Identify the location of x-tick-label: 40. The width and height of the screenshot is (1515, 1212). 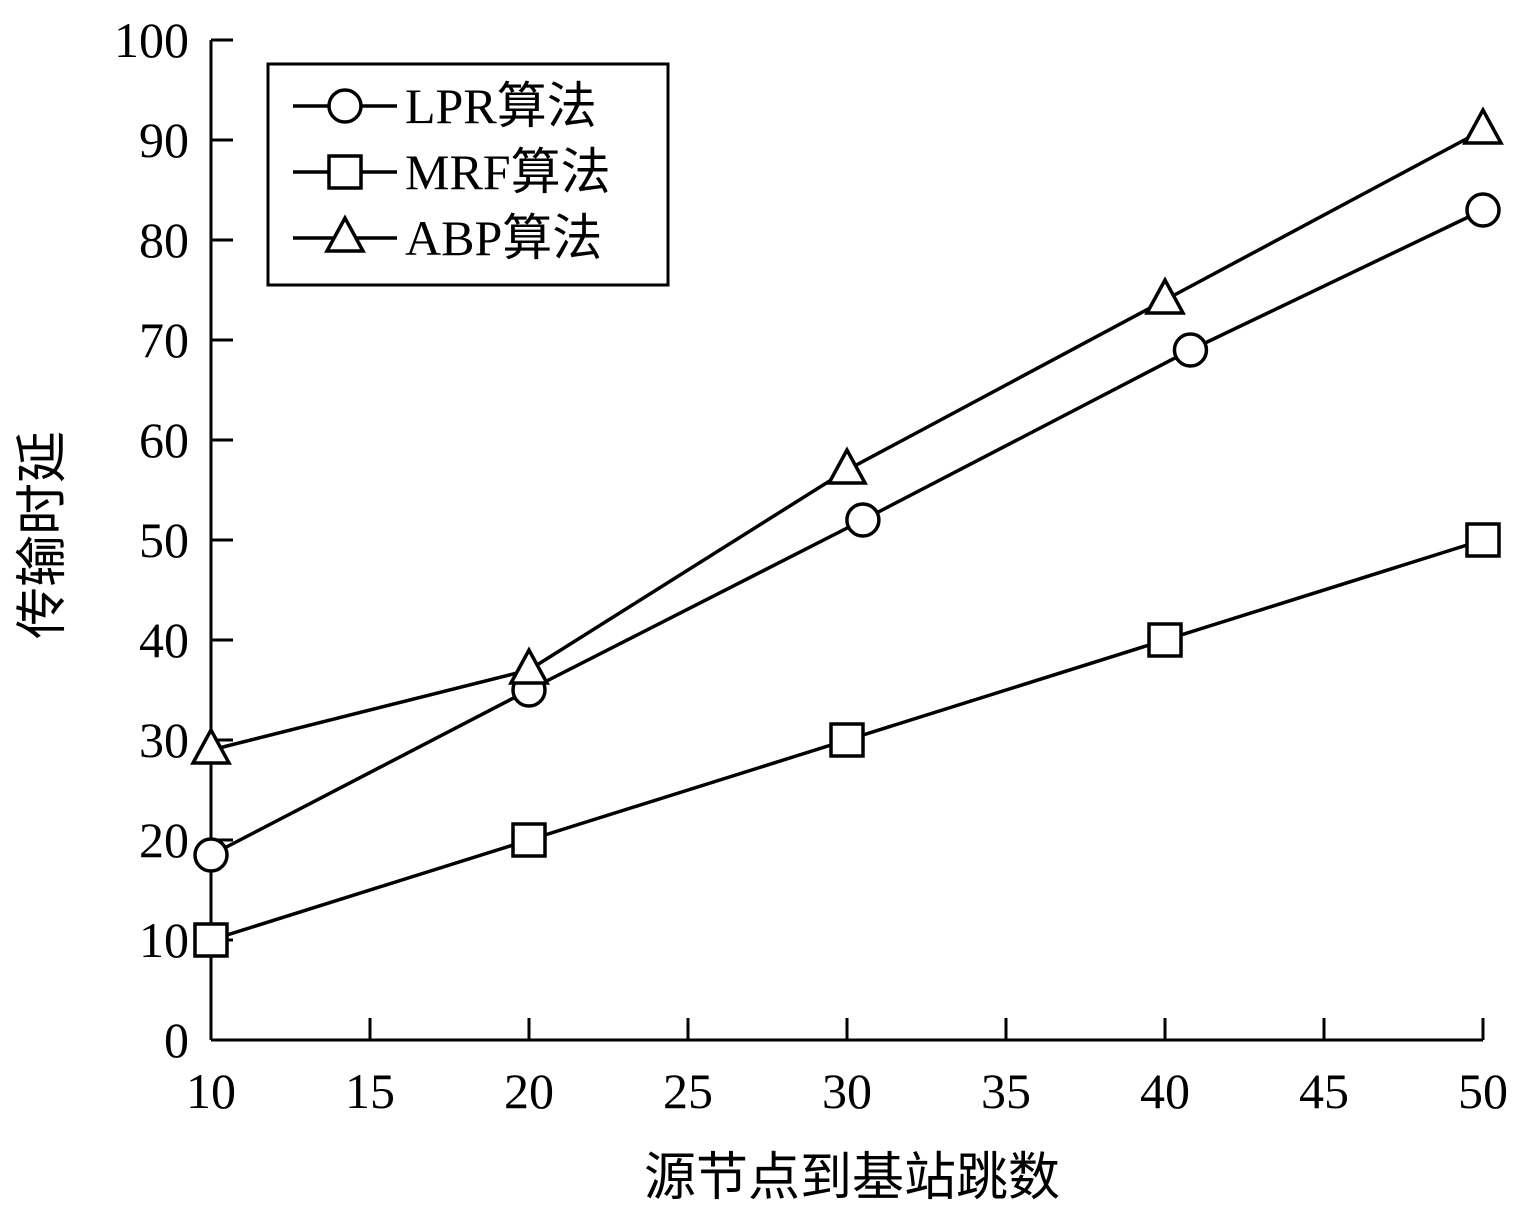
(1165, 1091).